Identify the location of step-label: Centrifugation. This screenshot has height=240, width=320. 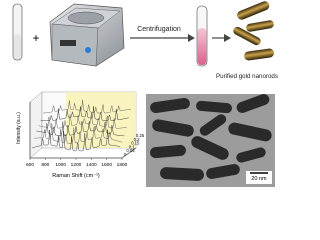
(159, 29).